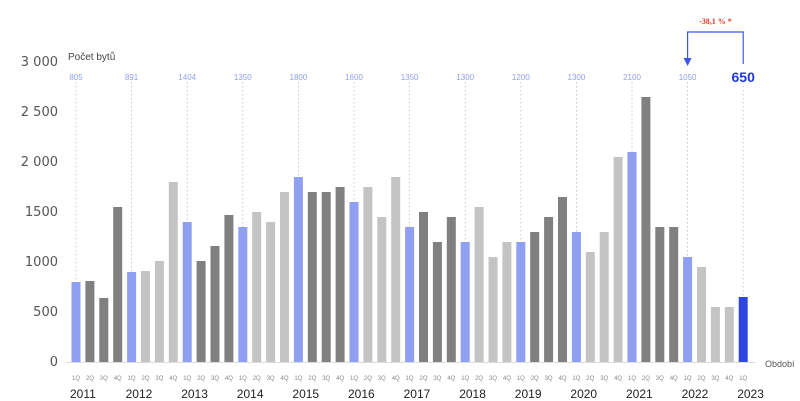 The image size is (800, 401). Describe the element at coordinates (715, 21) in the screenshot. I see `change-annotation: -38,1 % *` at that location.